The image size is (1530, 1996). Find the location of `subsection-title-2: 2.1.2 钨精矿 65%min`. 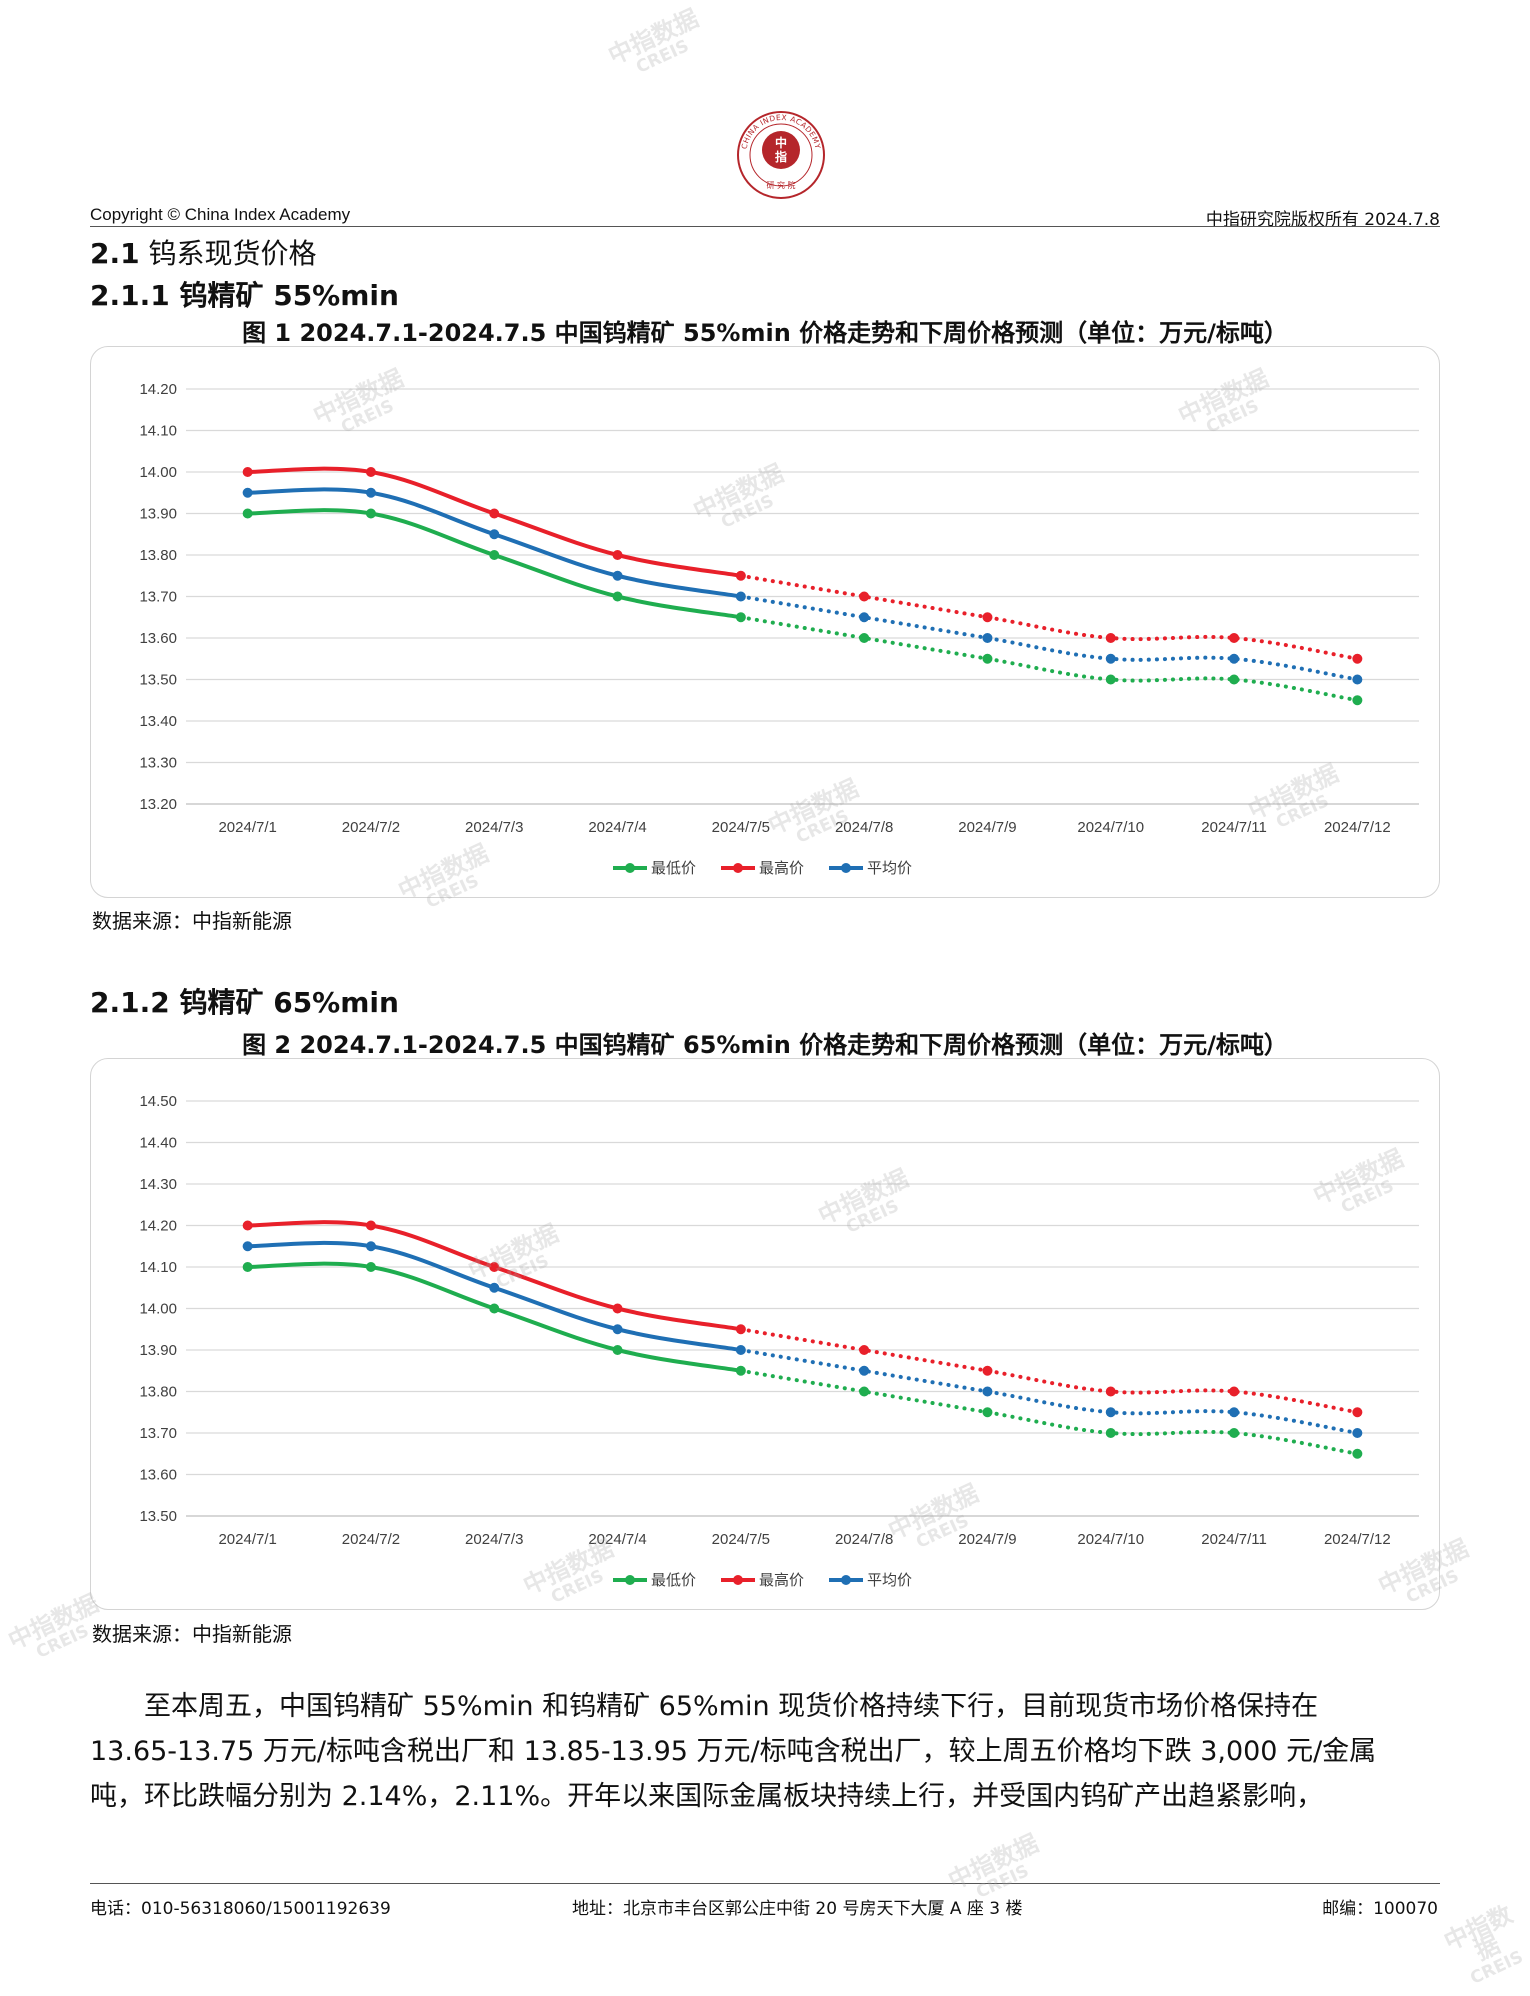

subsection-title-2: 2.1.2 钨精矿 65%min is located at coordinates (244, 1002).